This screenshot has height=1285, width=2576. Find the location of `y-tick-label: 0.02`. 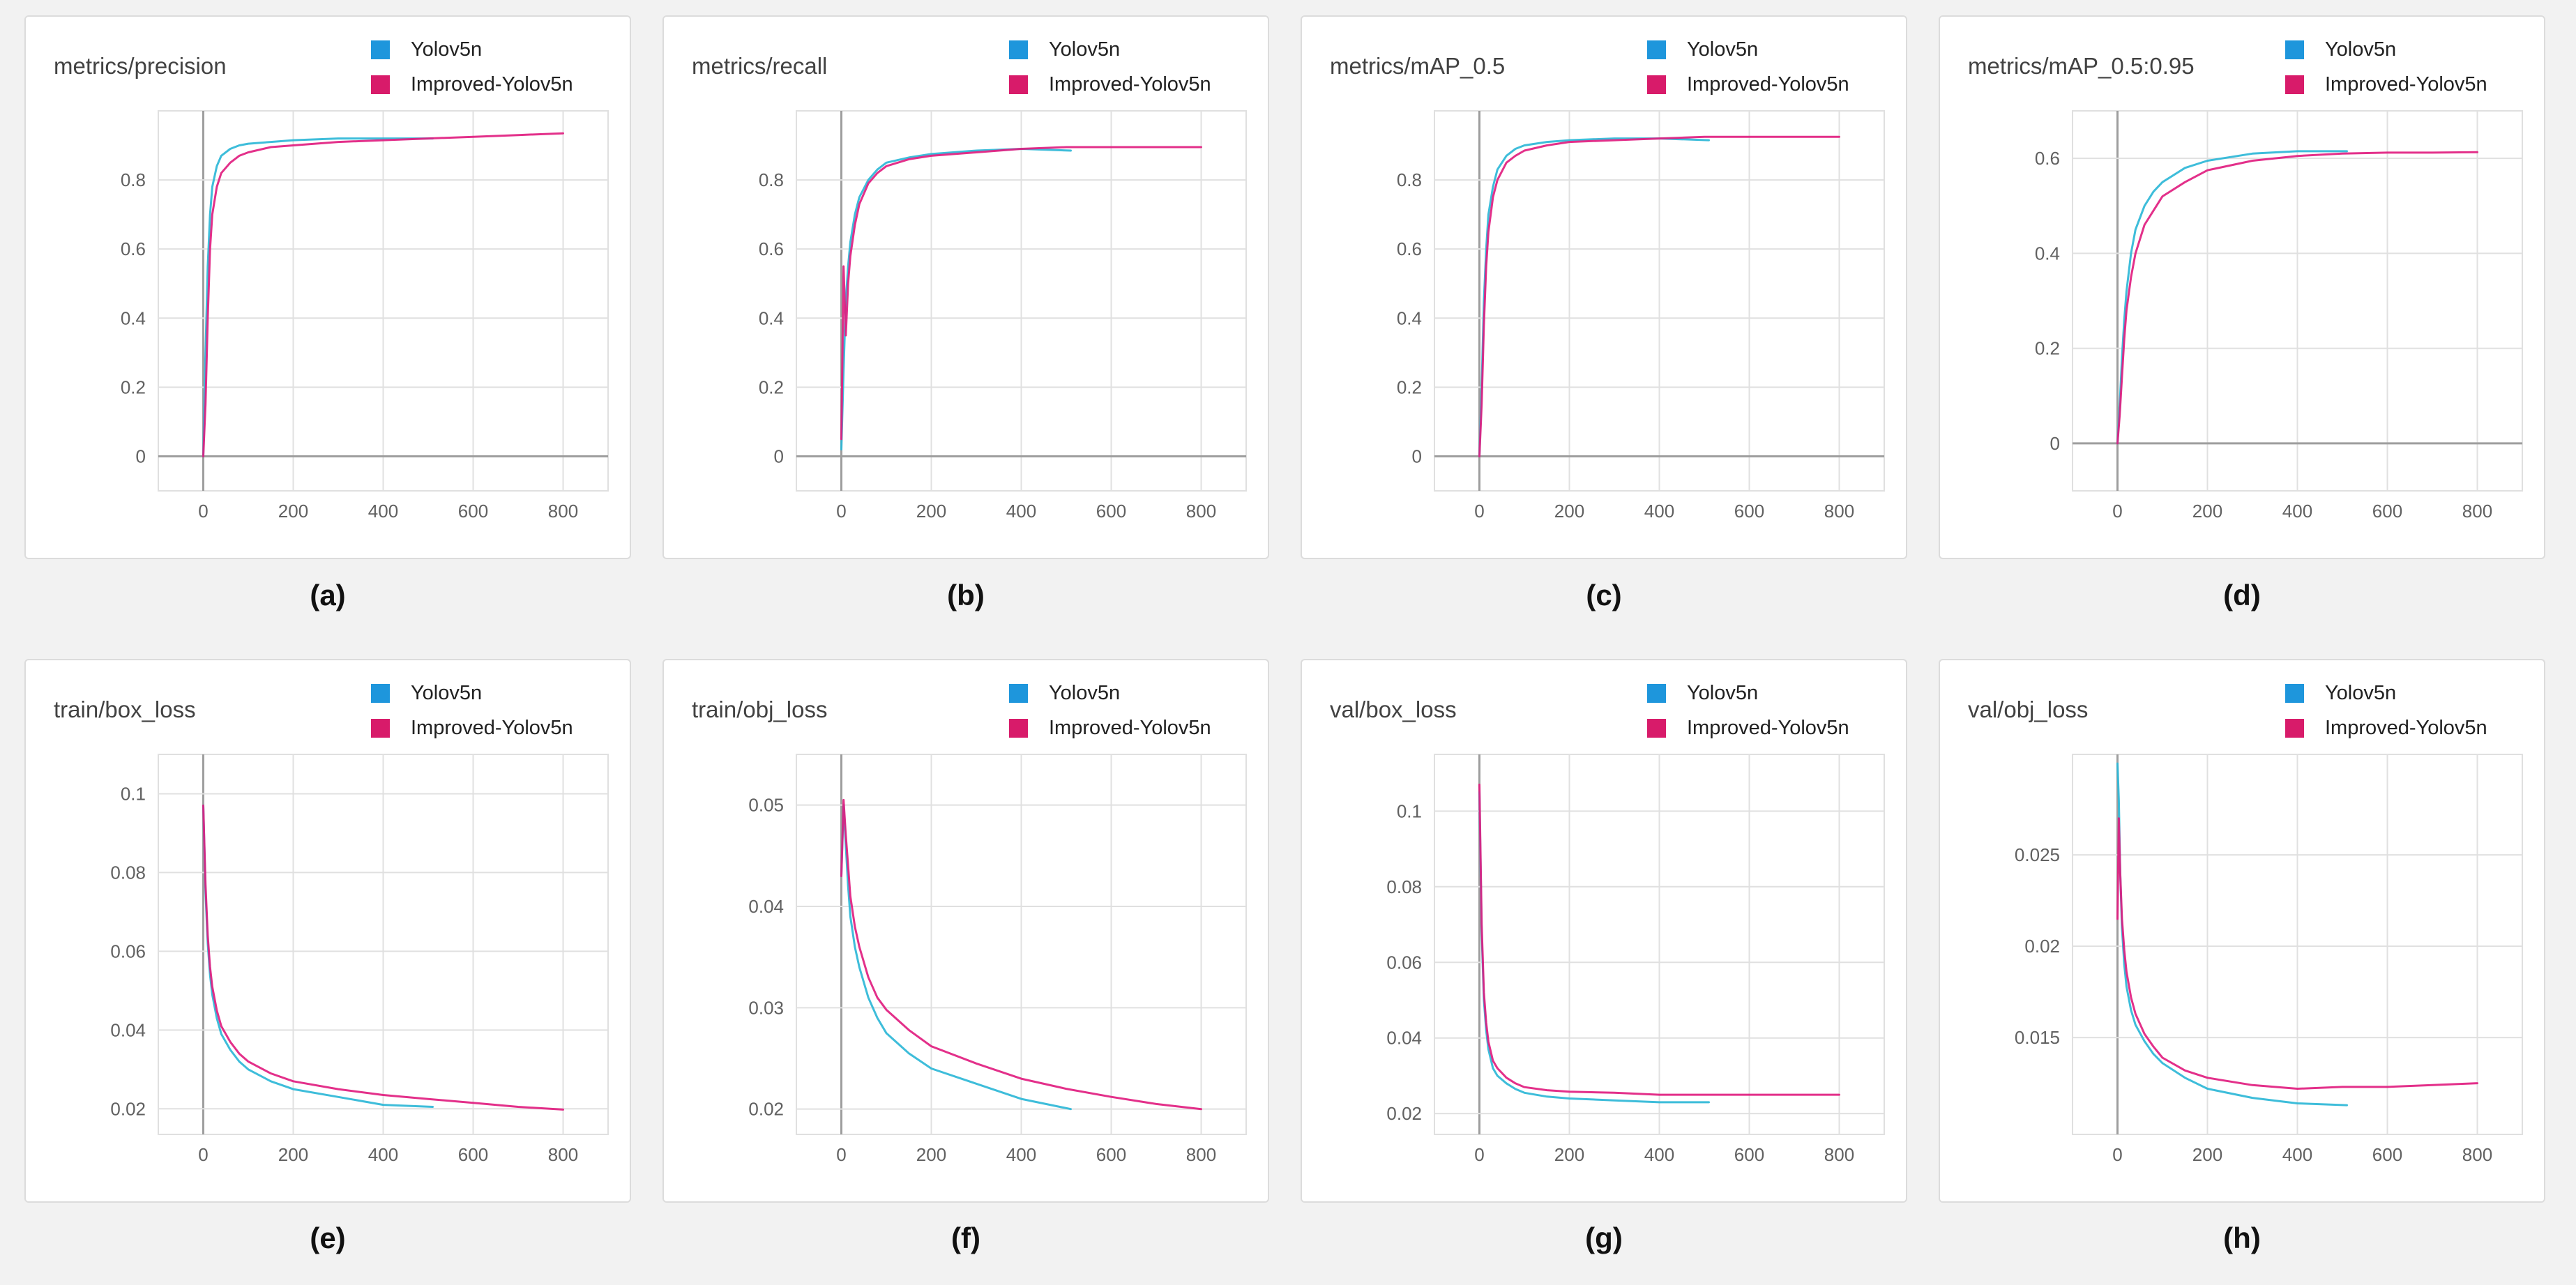

y-tick-label: 0.02 is located at coordinates (128, 1108).